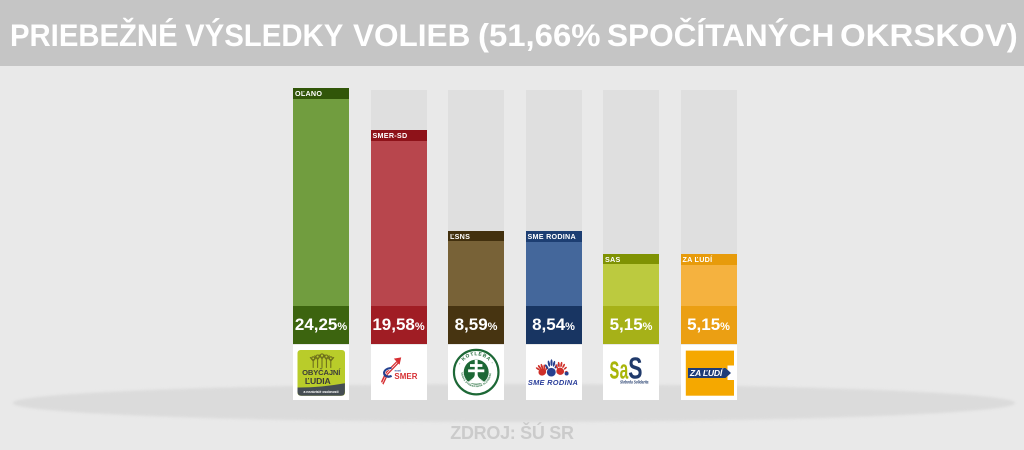 The image size is (1024, 450). Describe the element at coordinates (552, 382) in the screenshot. I see `svg-text: SME RODINA` at that location.